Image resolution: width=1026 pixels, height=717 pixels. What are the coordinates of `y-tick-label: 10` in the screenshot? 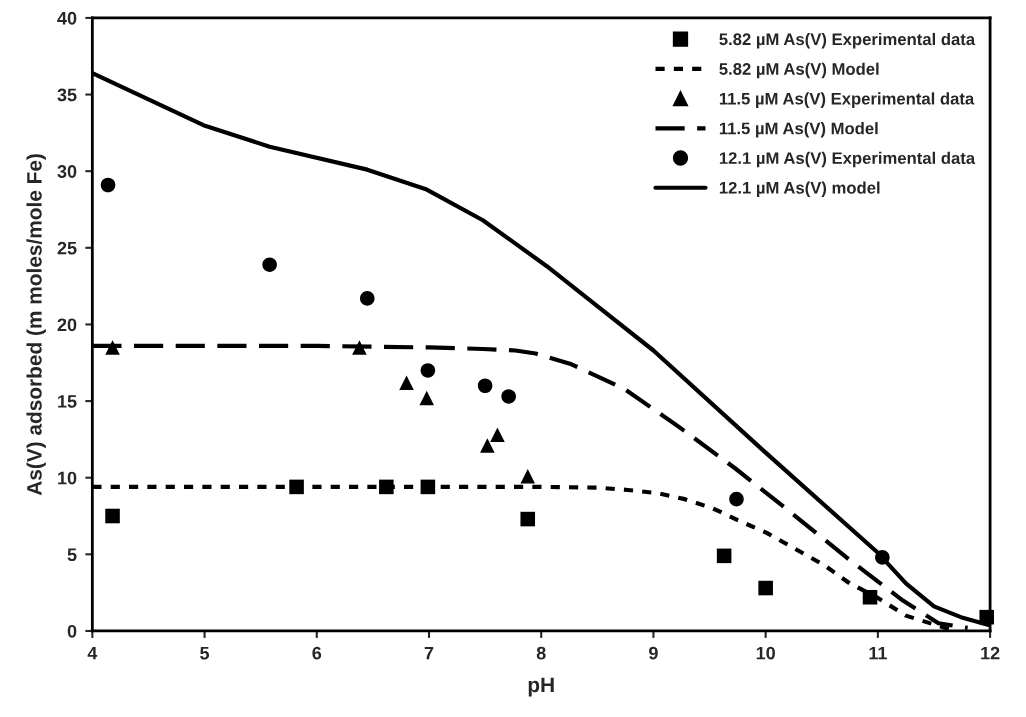 It's located at (67, 478).